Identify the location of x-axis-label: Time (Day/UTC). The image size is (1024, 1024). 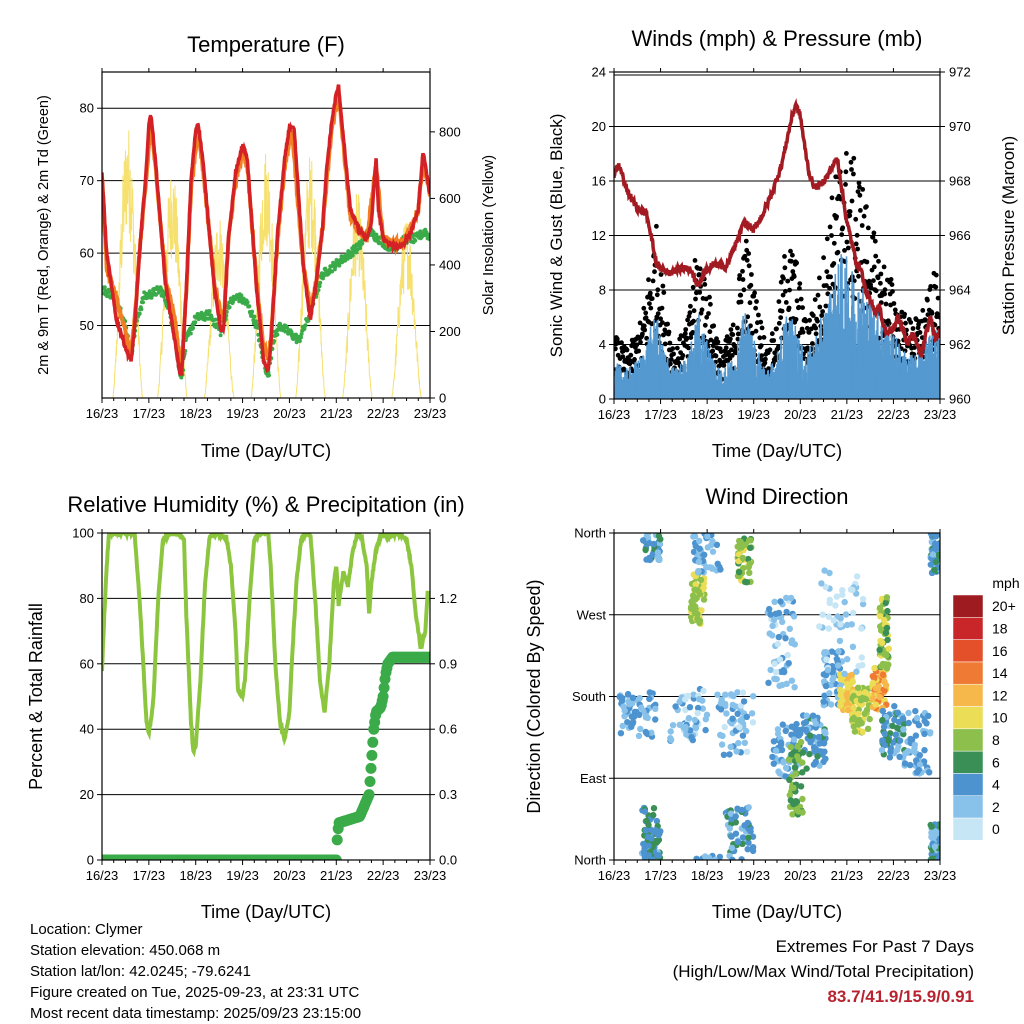
(777, 912).